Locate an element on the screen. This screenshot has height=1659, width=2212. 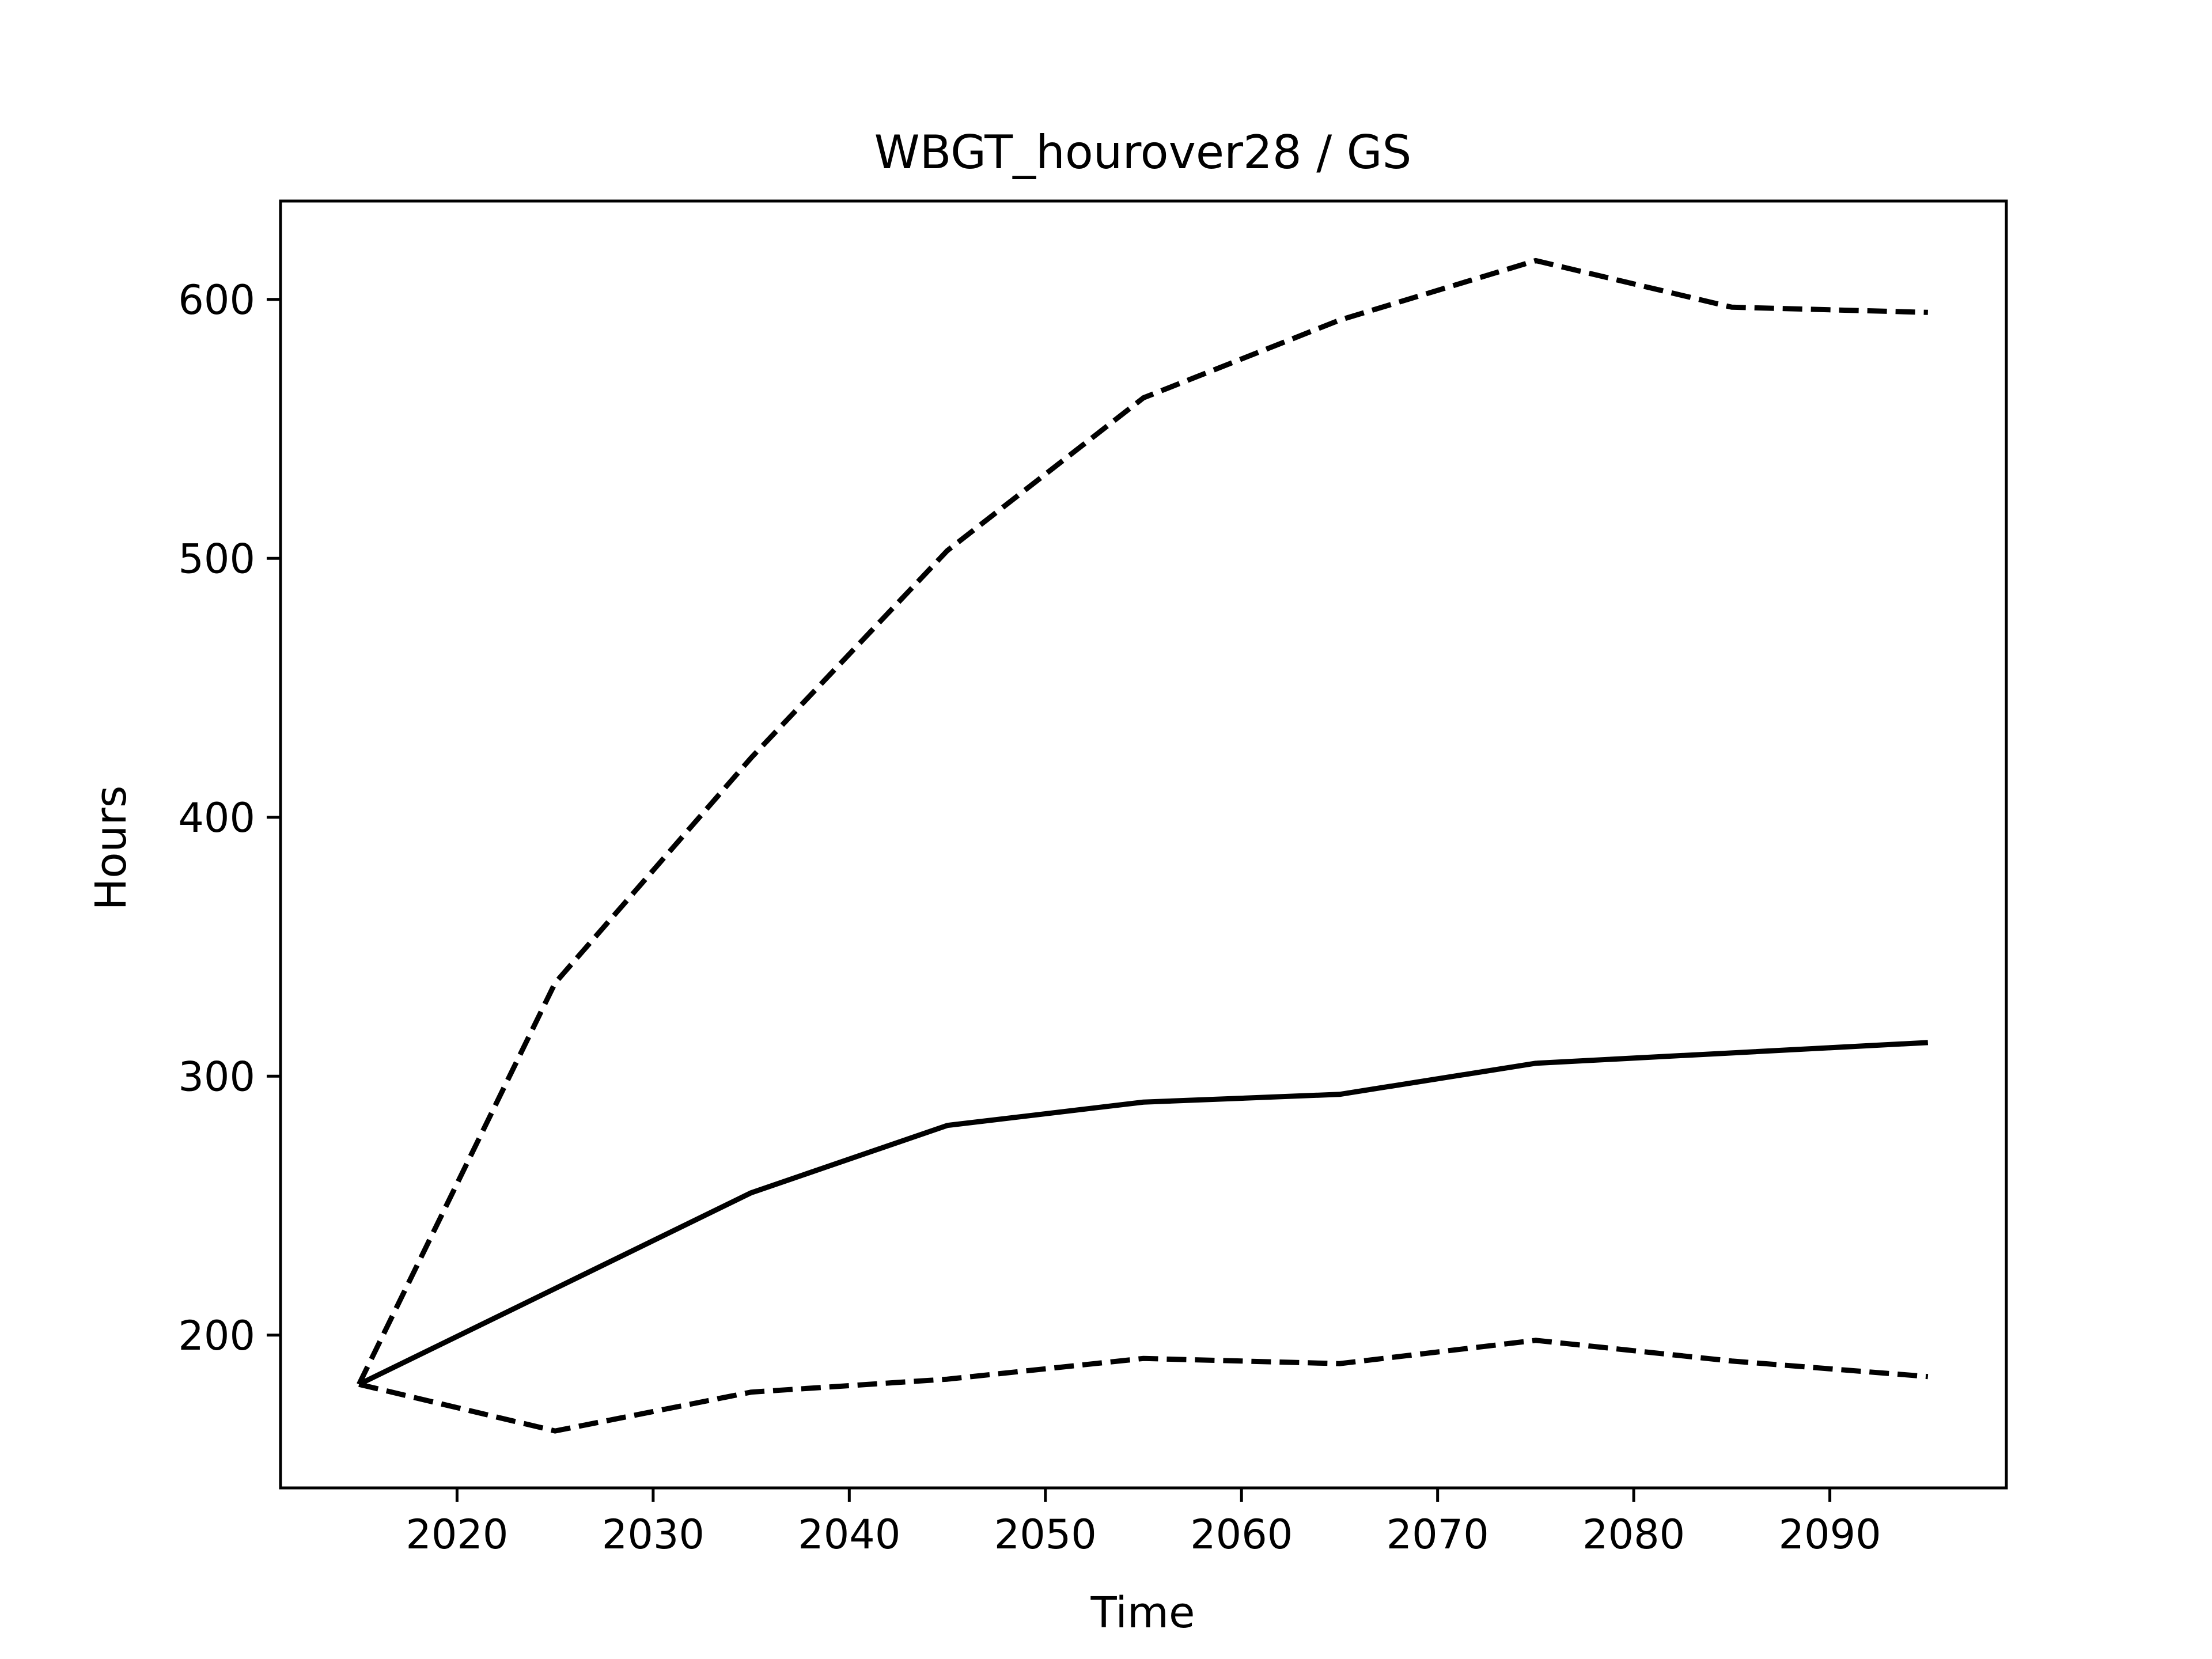
x-tick-label: 2070 is located at coordinates (1438, 1534).